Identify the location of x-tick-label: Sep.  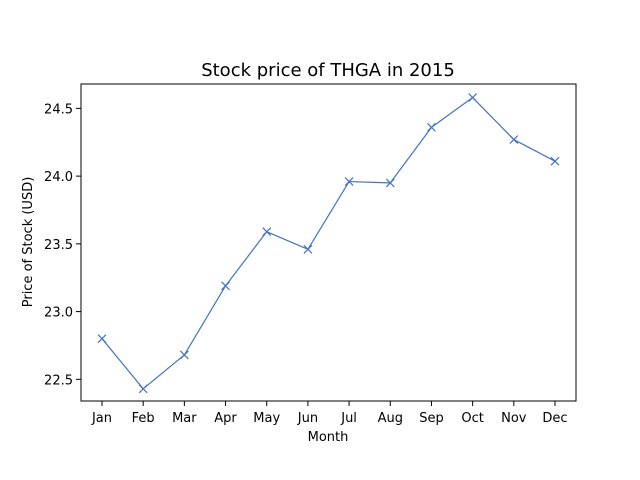
(431, 418).